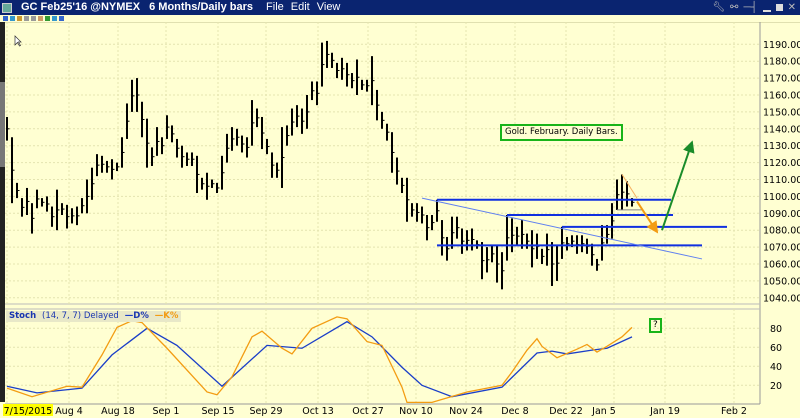  What do you see at coordinates (118, 411) in the screenshot?
I see `date-tick-label: Aug 18` at bounding box center [118, 411].